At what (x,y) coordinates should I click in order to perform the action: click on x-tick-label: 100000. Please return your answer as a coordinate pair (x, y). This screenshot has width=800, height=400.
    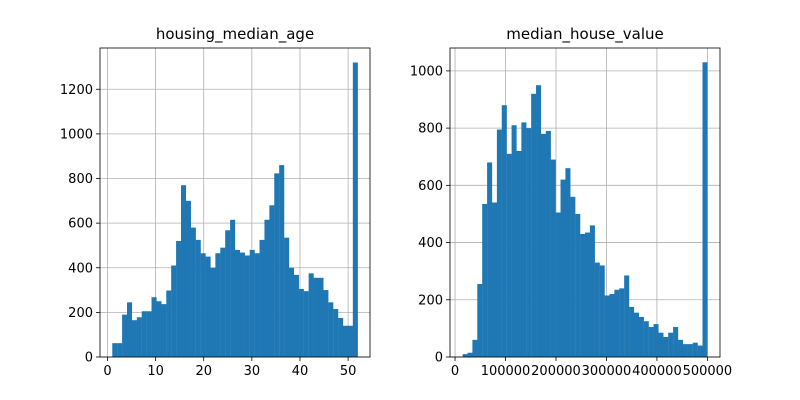
    Looking at the image, I should click on (506, 371).